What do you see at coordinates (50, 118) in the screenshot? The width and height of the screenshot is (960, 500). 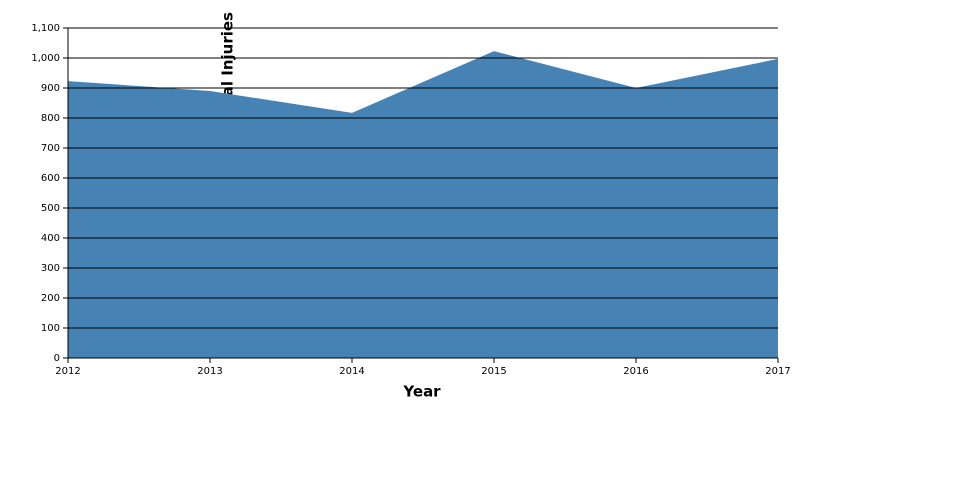 I see `y-tick-label: 800` at bounding box center [50, 118].